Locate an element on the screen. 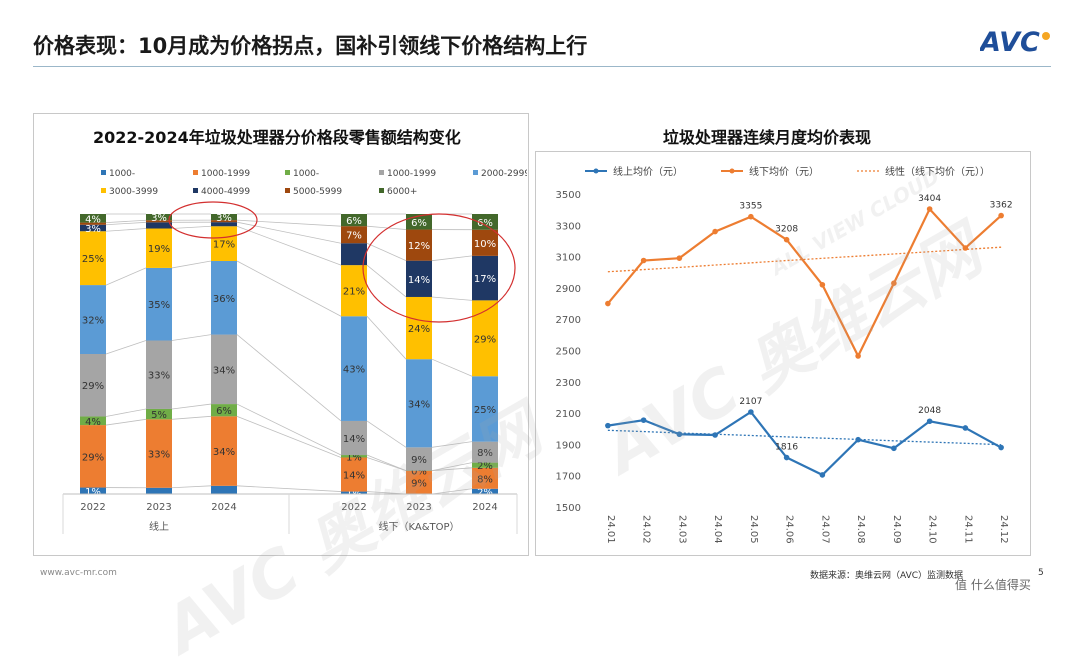 The width and height of the screenshot is (1080, 671). x-tick-label: 24.06 is located at coordinates (789, 529).